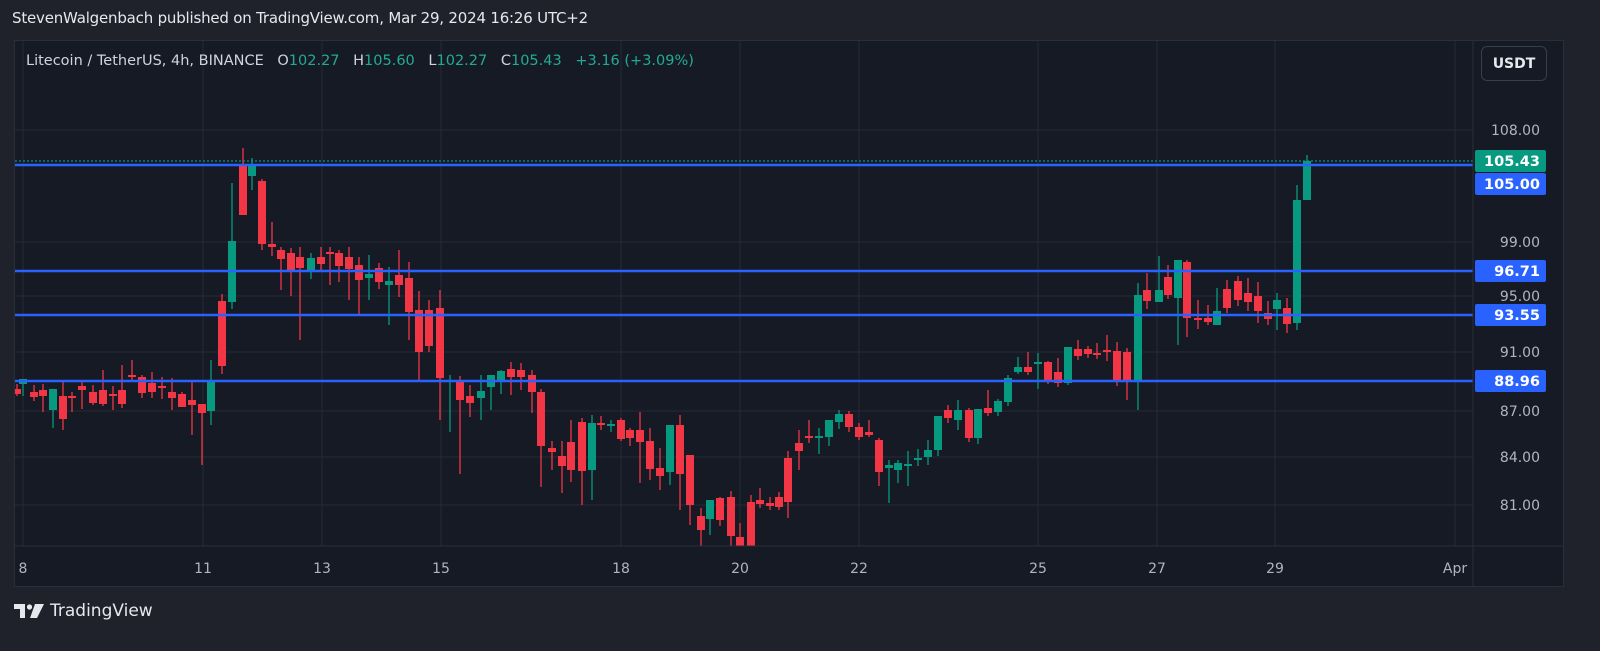 The height and width of the screenshot is (651, 1600). Describe the element at coordinates (1520, 243) in the screenshot. I see `price-axis-label: 99.00` at that location.